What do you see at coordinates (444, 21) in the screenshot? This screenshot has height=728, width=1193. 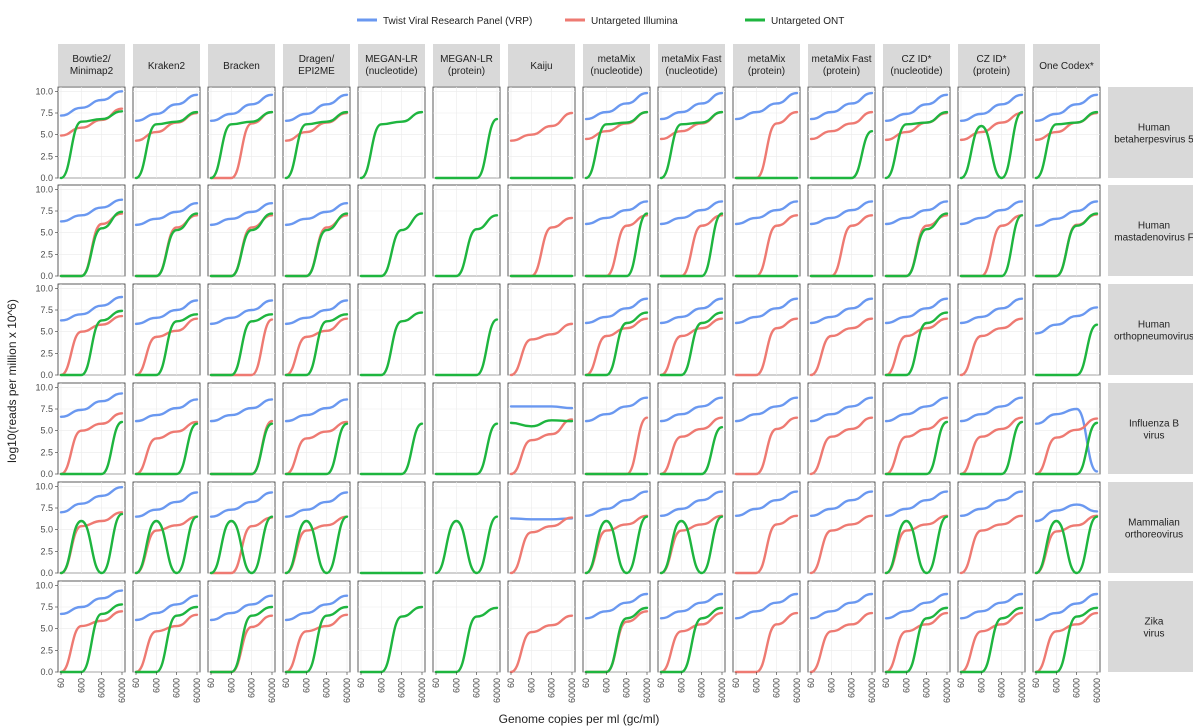 I see `legend-item-vrp: Twist Viral Research Panel (VRP)` at bounding box center [444, 21].